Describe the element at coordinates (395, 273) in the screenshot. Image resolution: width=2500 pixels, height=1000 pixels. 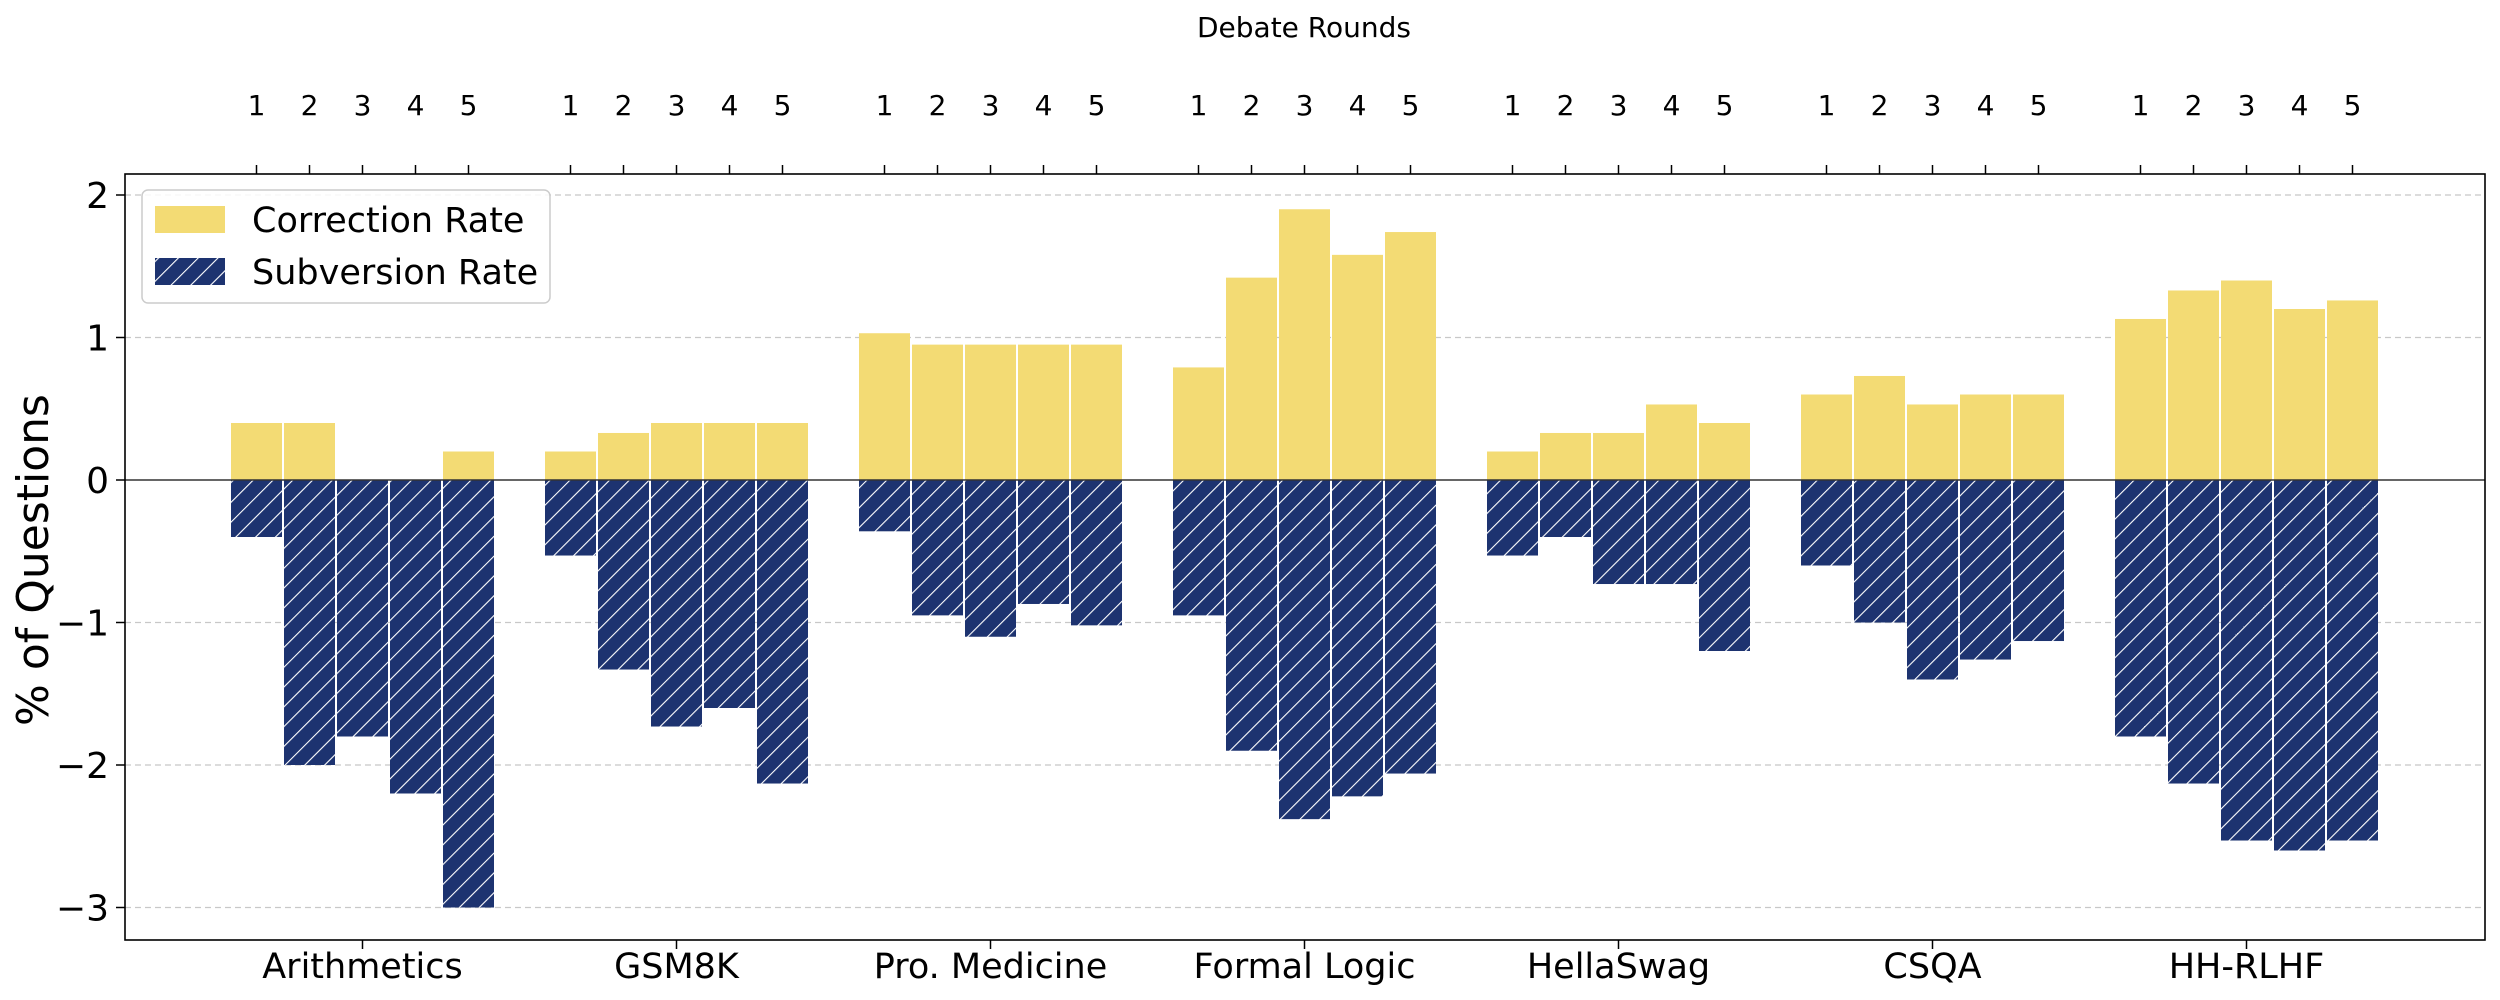
I see `legend-label-subversion: Subversion Rate` at that location.